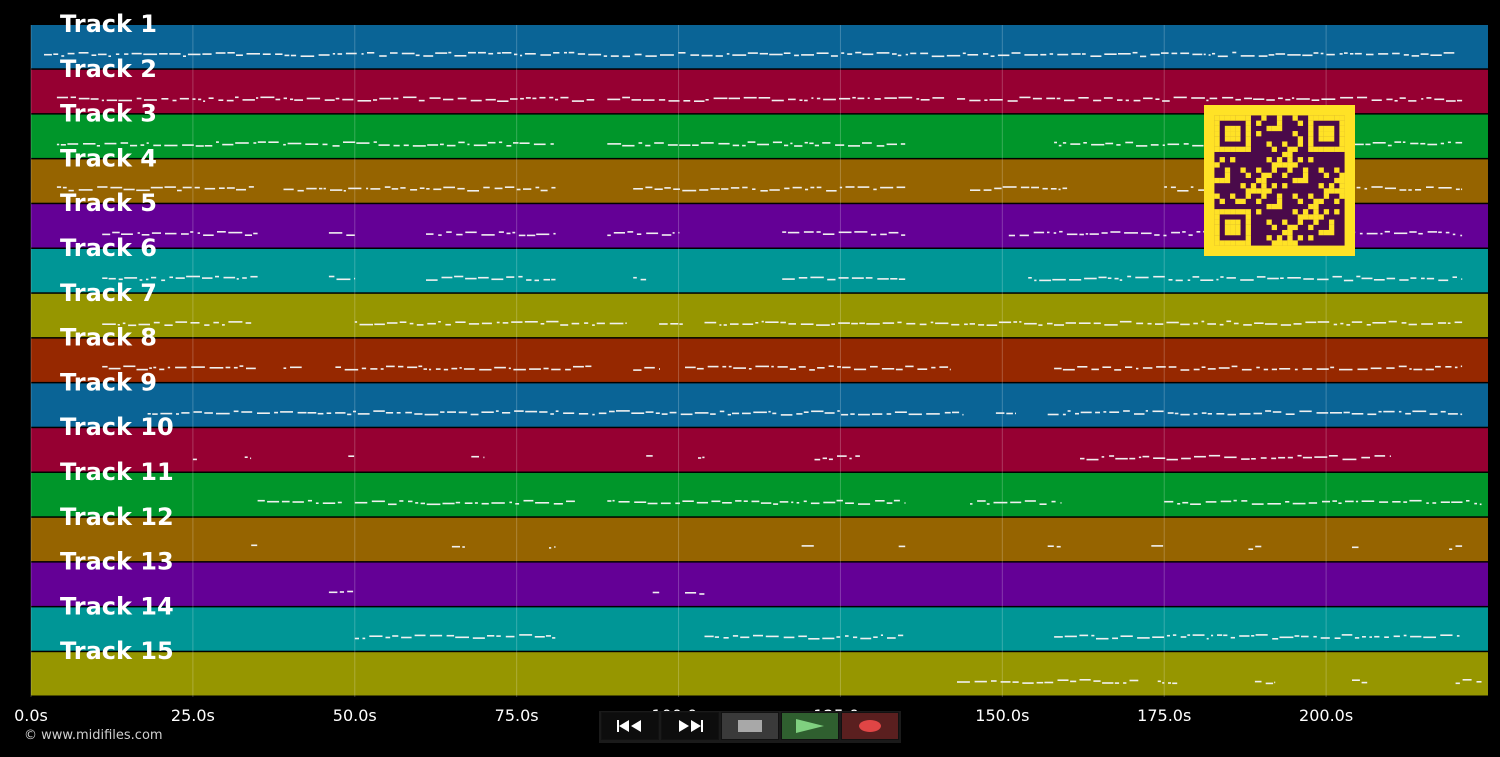 The height and width of the screenshot is (757, 1500). I want to click on stop-icon, so click(750, 726).